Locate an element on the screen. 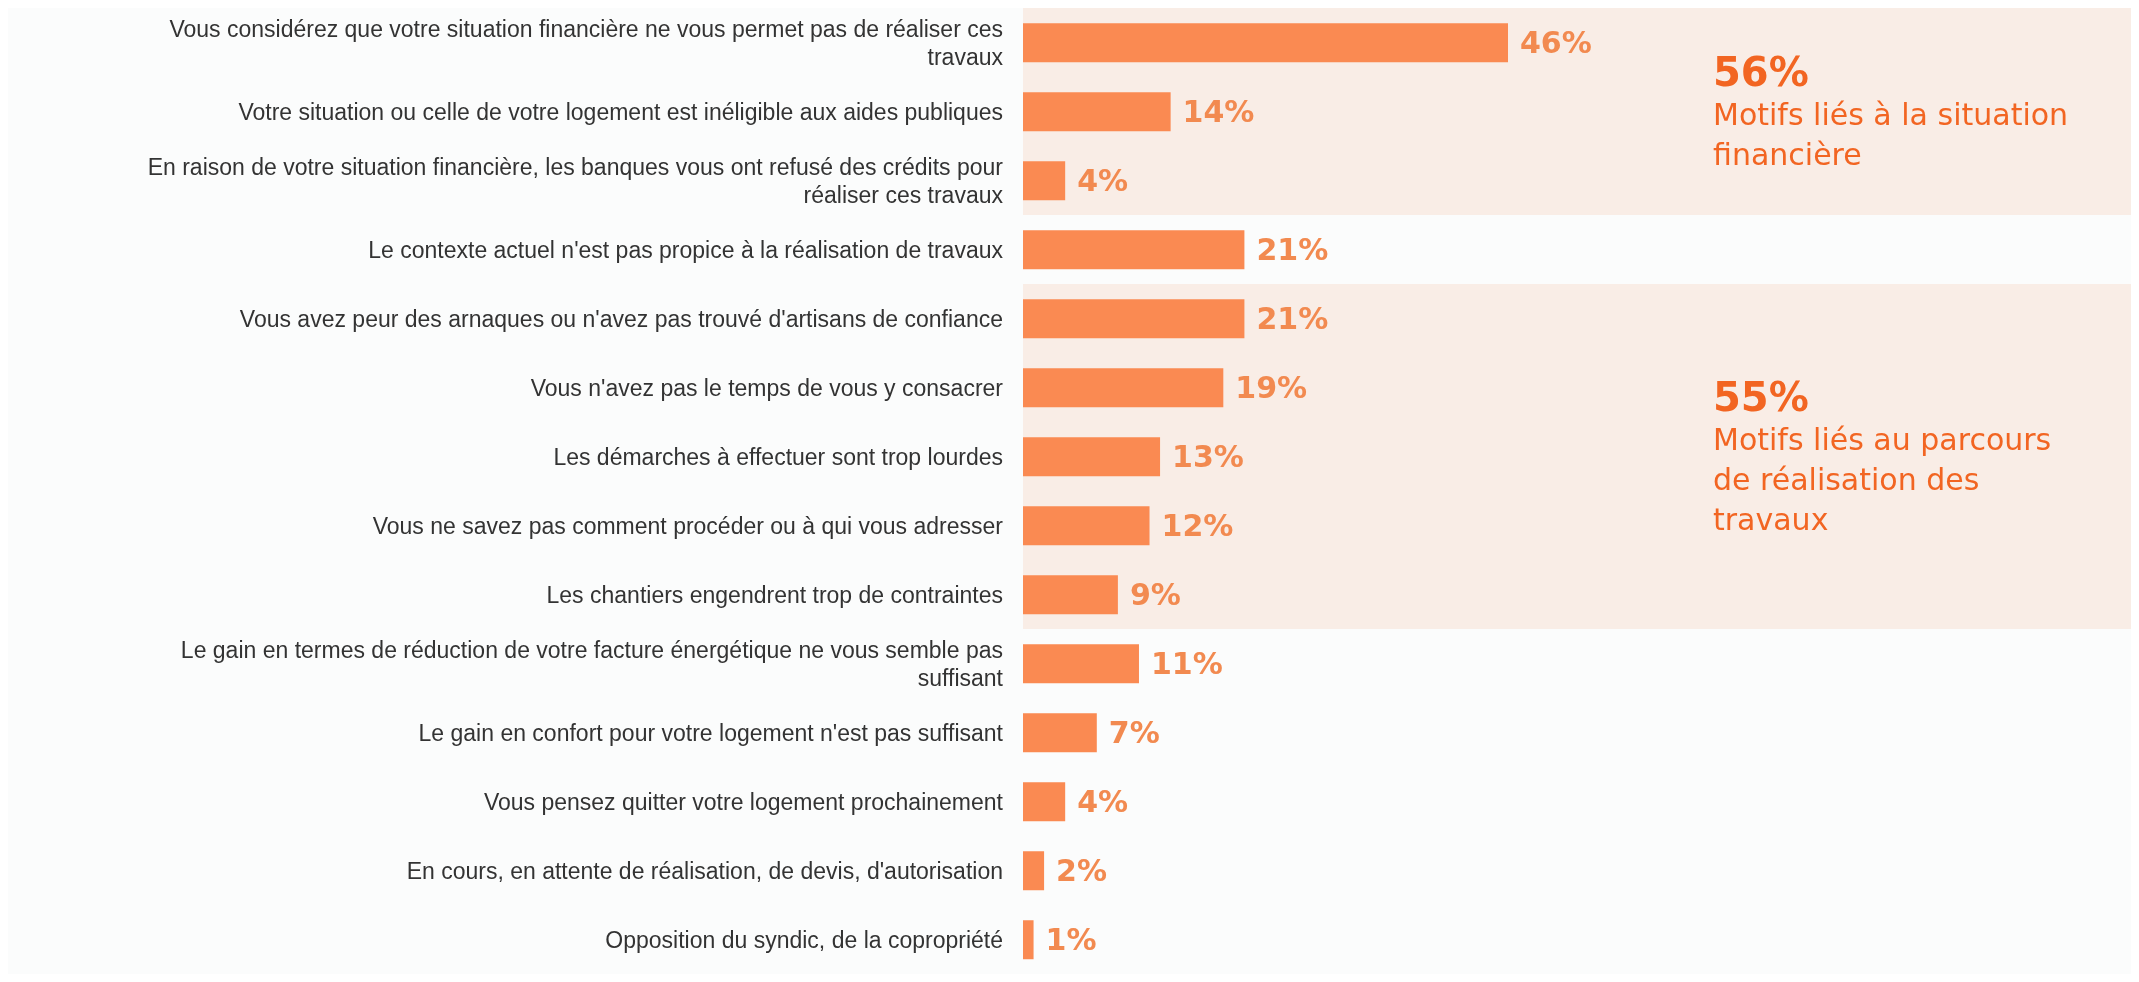 This screenshot has width=2139, height=982. band-label: Motifs liés au parcours de réalisation des travaux is located at coordinates (1883, 479).